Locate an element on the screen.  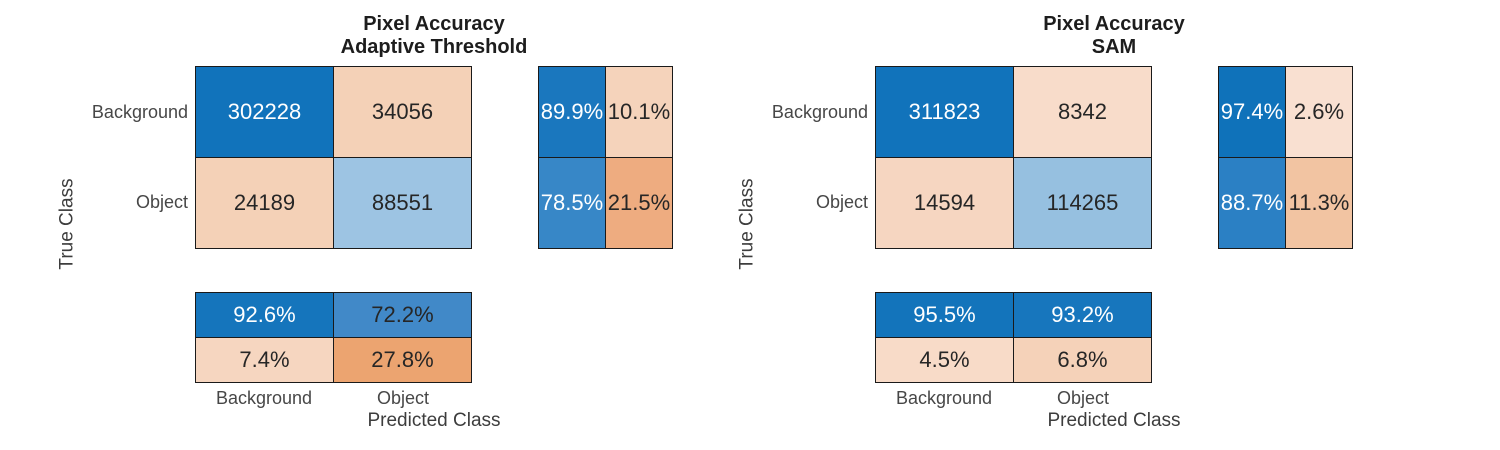
main-matrix: 311823 8342 14594 114265 is located at coordinates (1013, 157).